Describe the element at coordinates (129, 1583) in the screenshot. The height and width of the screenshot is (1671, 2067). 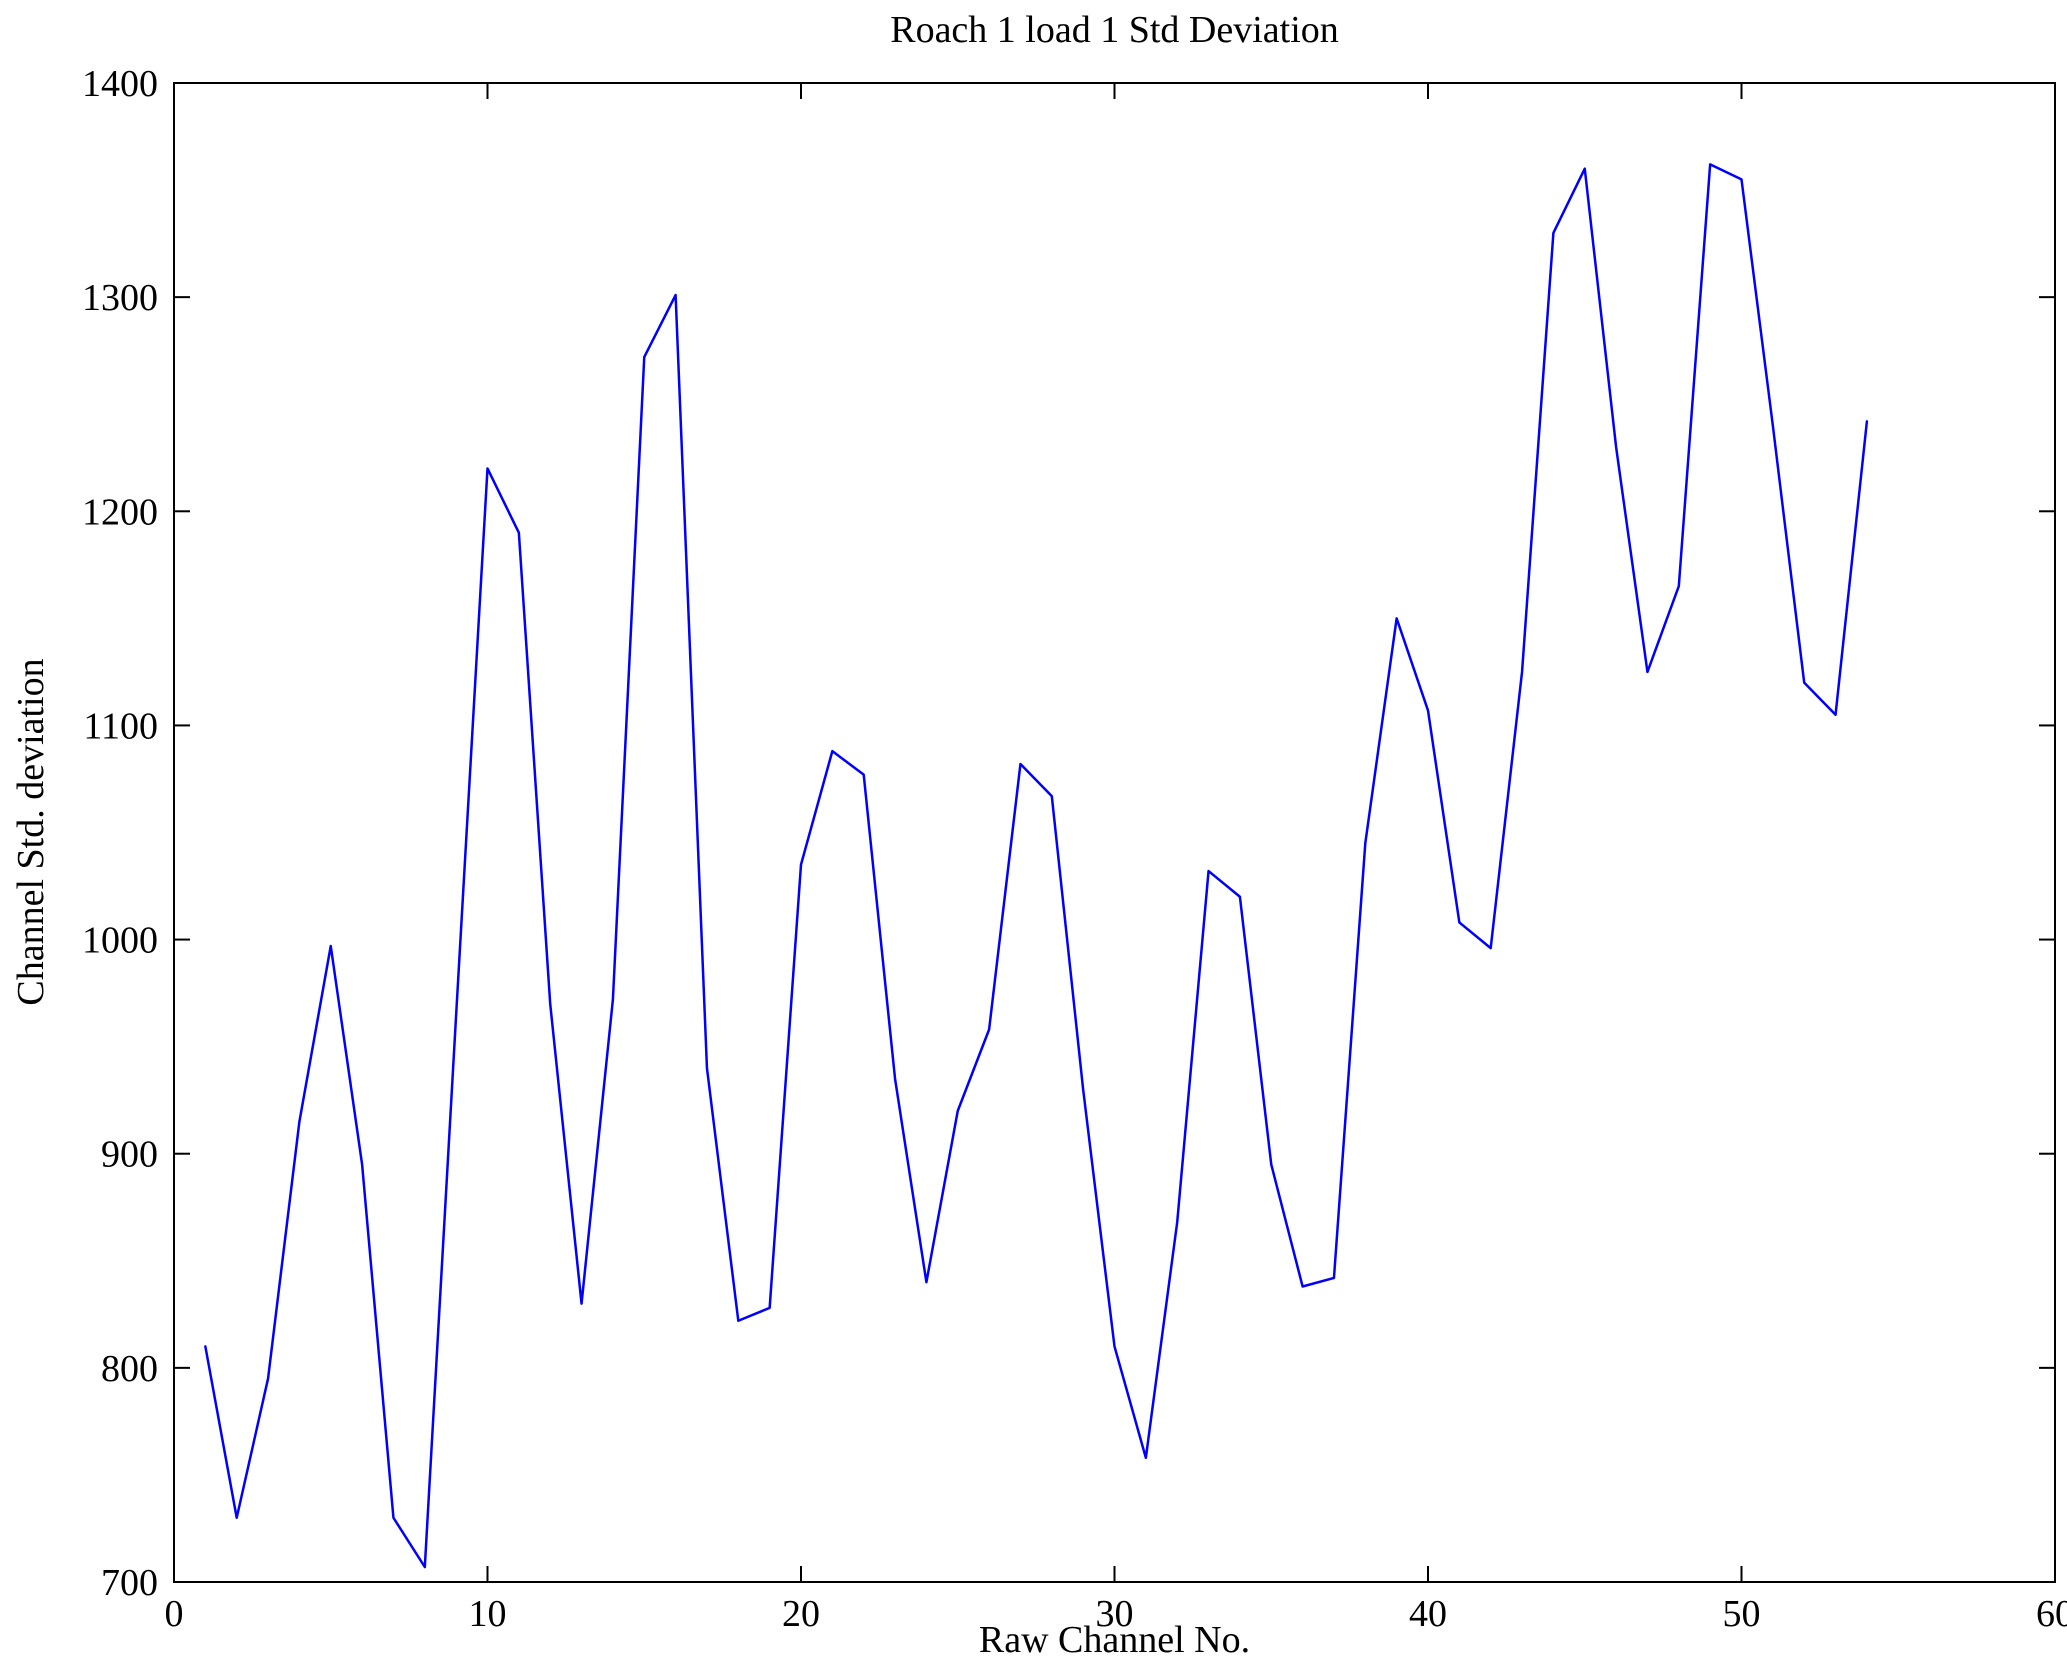
I see `y-tick-label: 700` at that location.